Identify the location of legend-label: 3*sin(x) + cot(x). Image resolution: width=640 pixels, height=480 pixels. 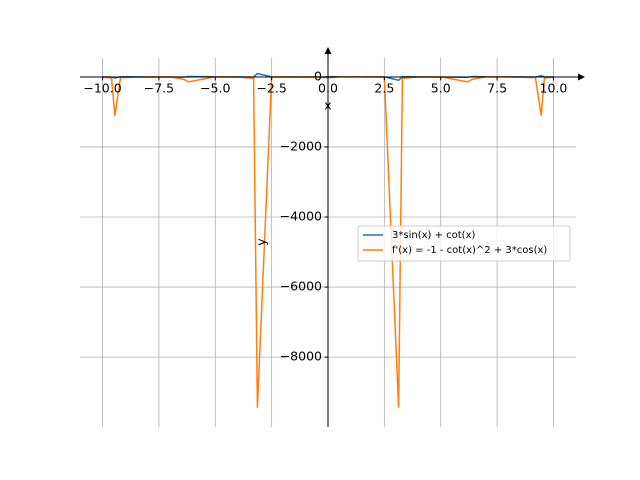
(434, 235).